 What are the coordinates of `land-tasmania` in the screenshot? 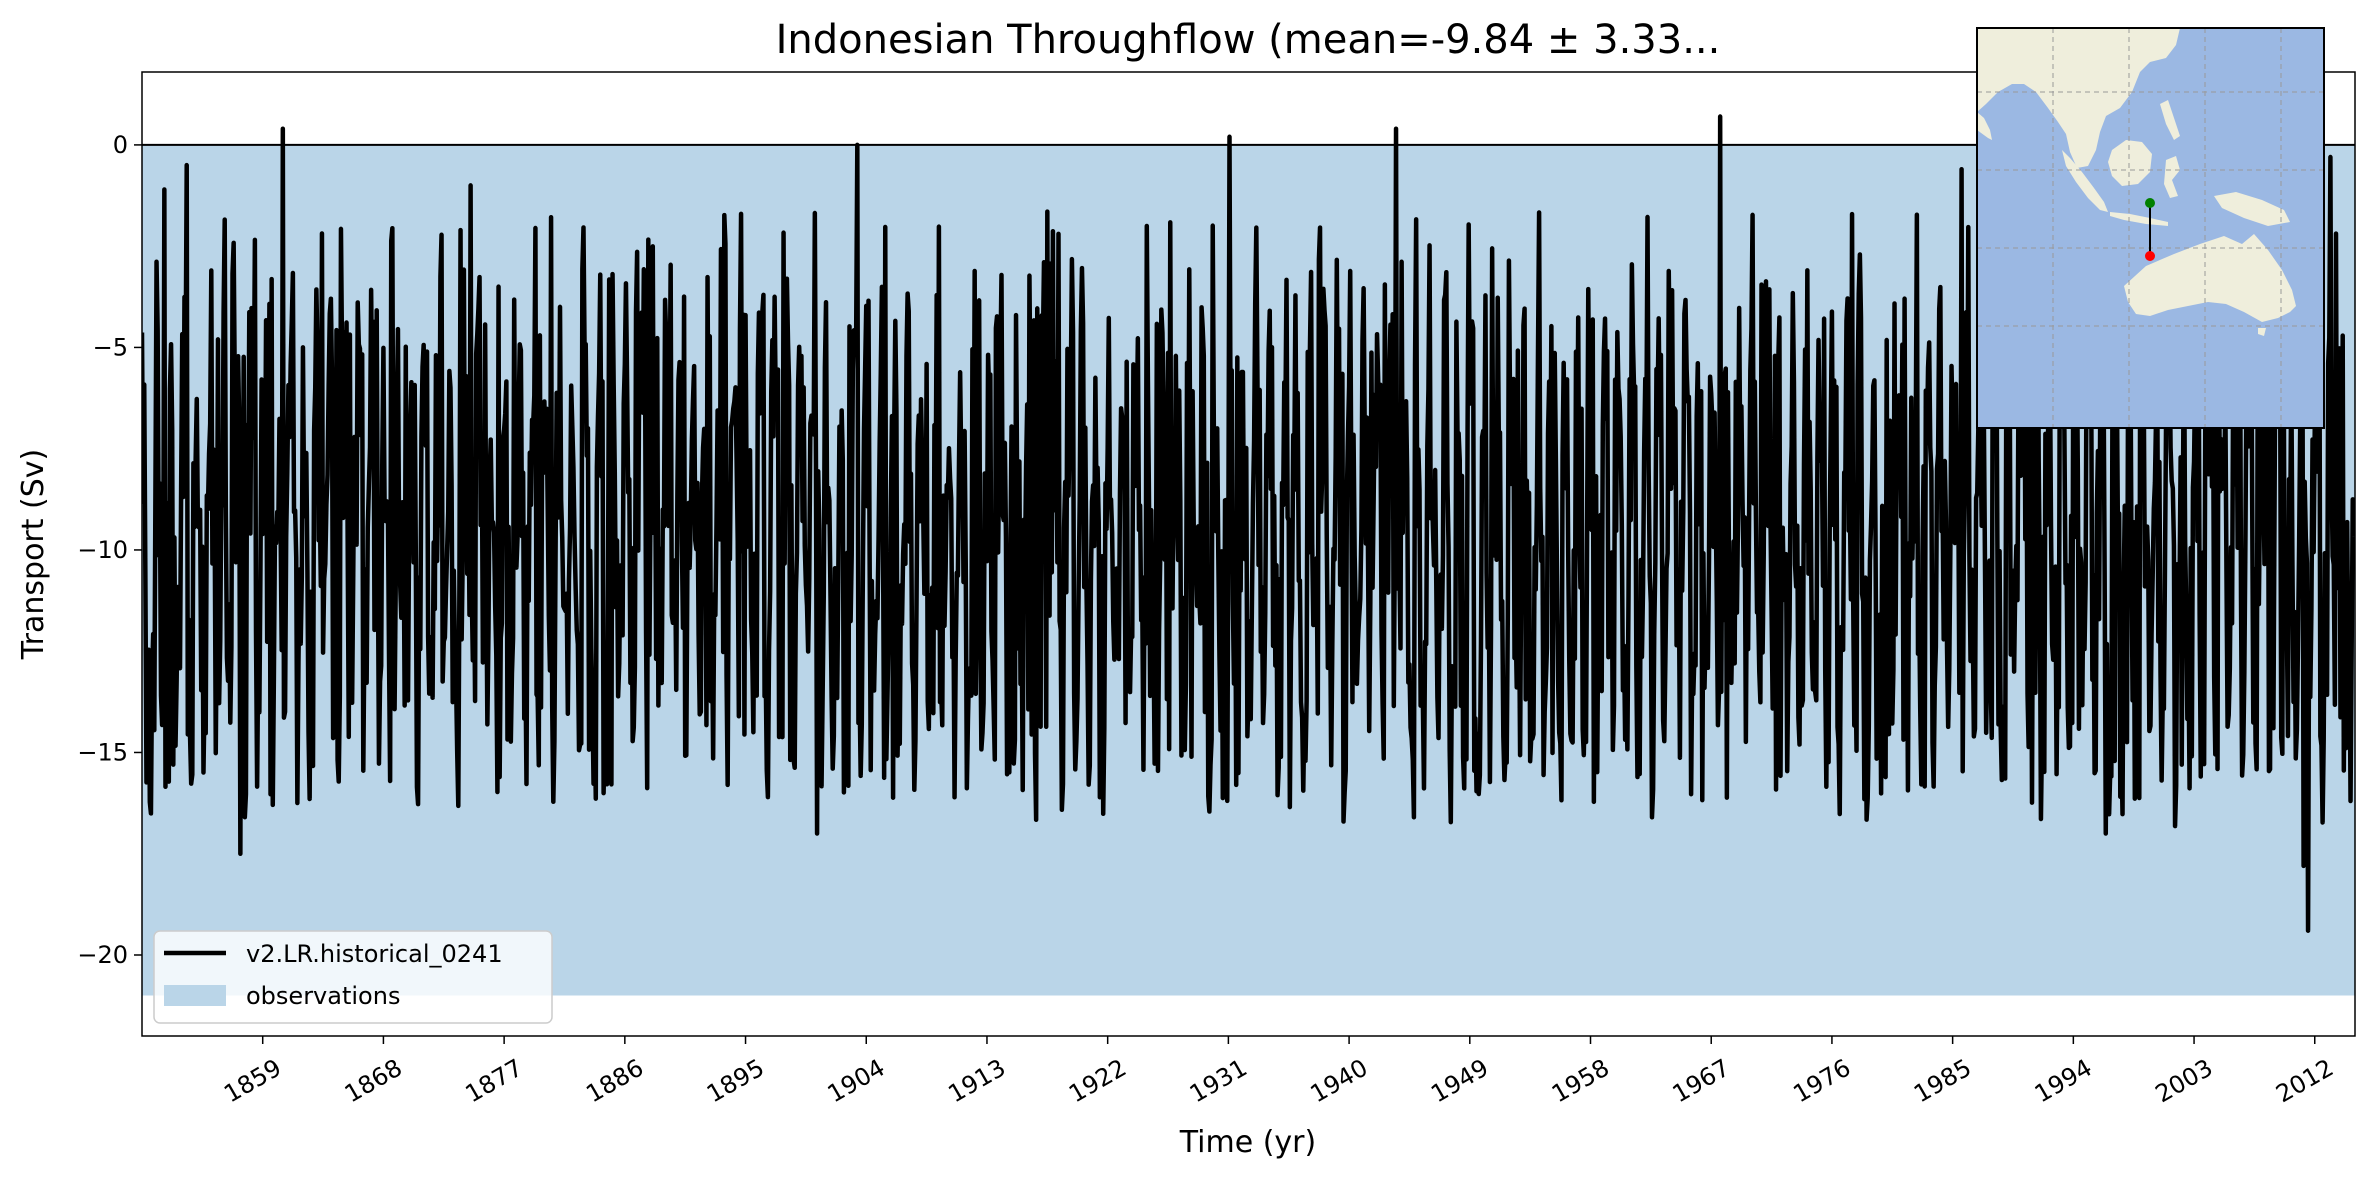 It's located at (2262, 332).